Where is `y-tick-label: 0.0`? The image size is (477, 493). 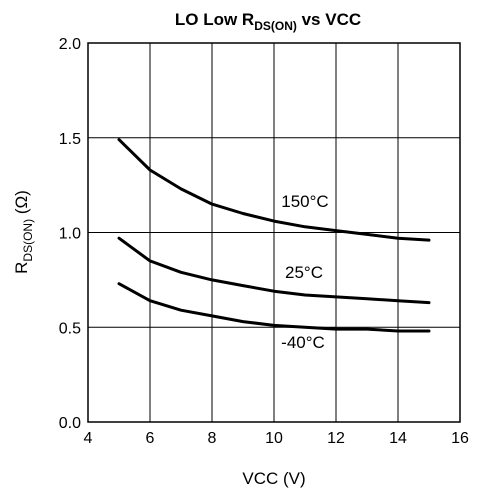
y-tick-label: 0.0 is located at coordinates (70, 423).